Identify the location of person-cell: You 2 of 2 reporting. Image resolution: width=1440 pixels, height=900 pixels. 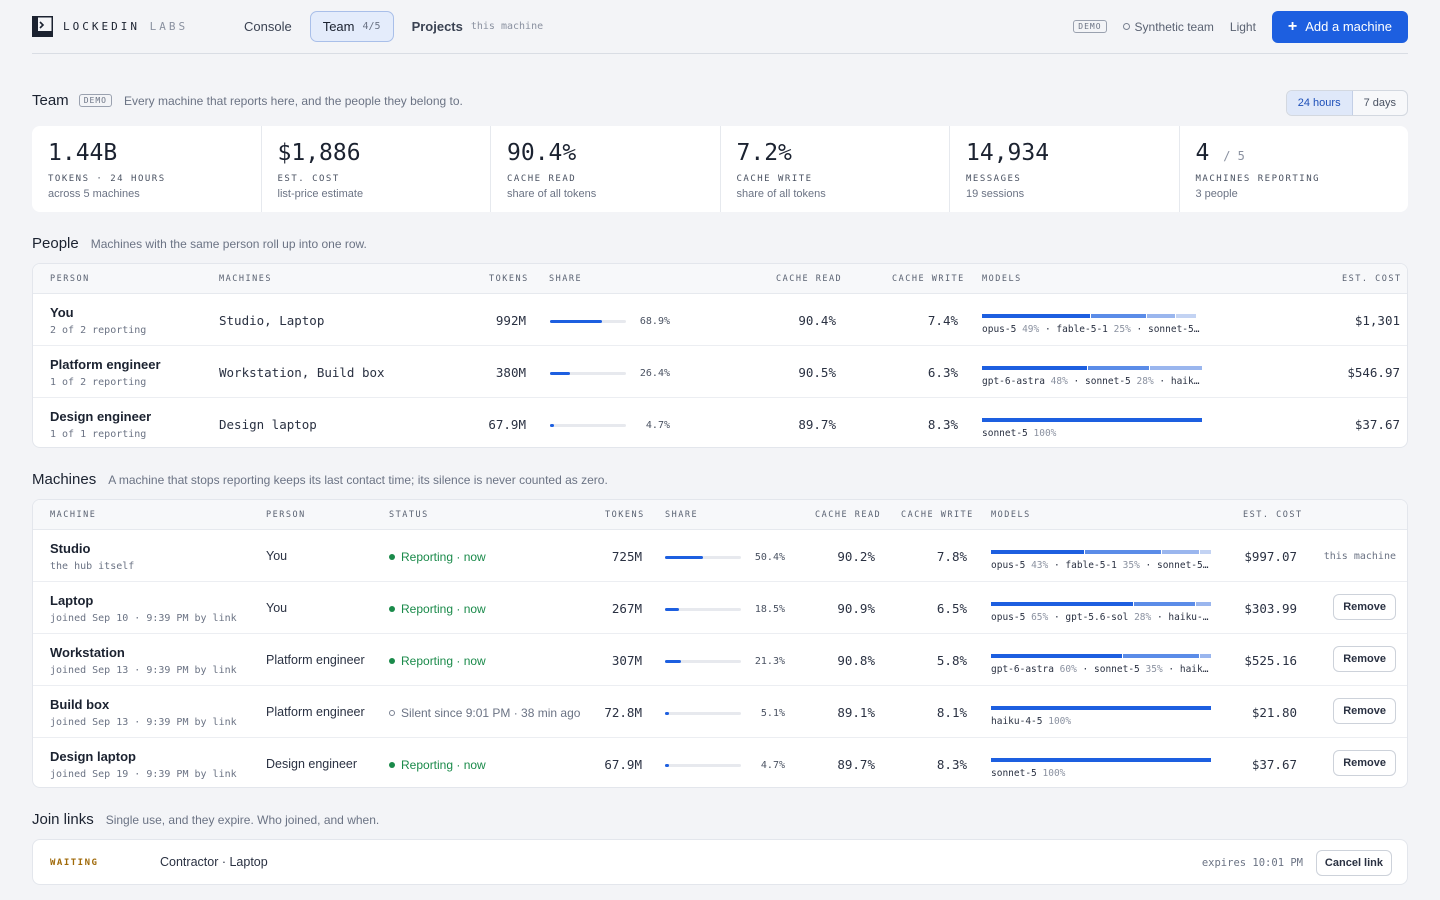
(98, 320).